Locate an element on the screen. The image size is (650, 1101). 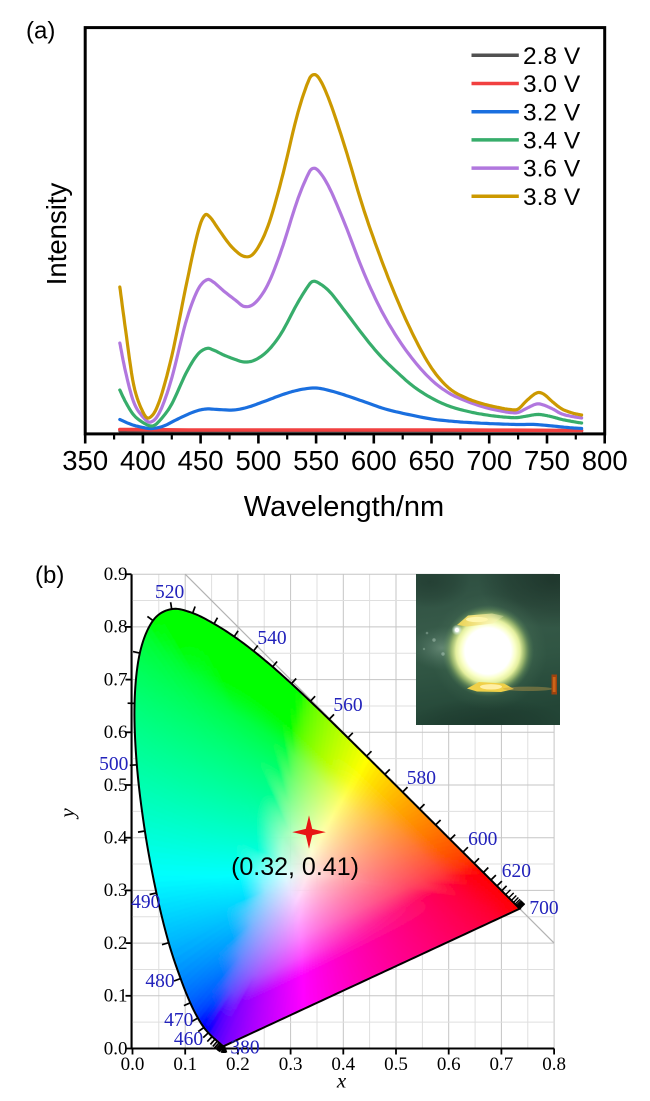
svg-text: 380 is located at coordinates (244, 1048).